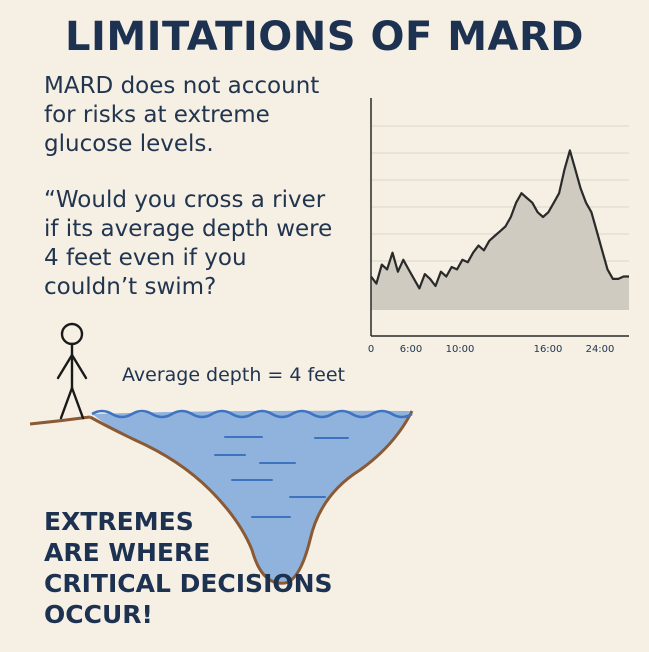 This screenshot has width=649, height=652. I want to click on chart-x-tick-label: 6:00, so click(411, 349).